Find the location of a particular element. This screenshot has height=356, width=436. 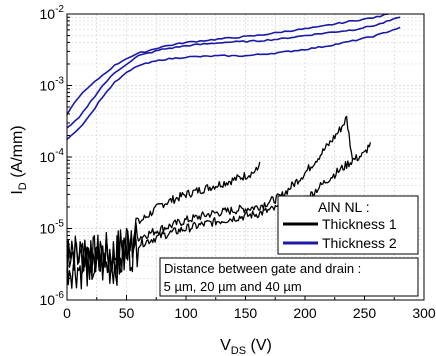

x-tick-label: 200 is located at coordinates (305, 313).